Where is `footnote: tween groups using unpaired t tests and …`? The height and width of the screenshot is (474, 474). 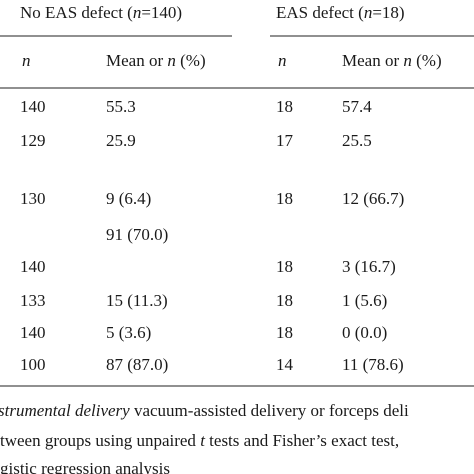 footnote: tween groups using unpaired t tests and … is located at coordinates (199, 440).